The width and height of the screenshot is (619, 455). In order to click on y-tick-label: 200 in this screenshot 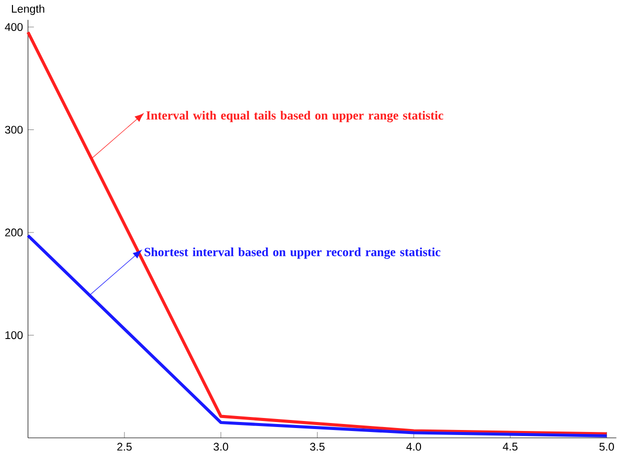, I will do `click(14, 232)`.